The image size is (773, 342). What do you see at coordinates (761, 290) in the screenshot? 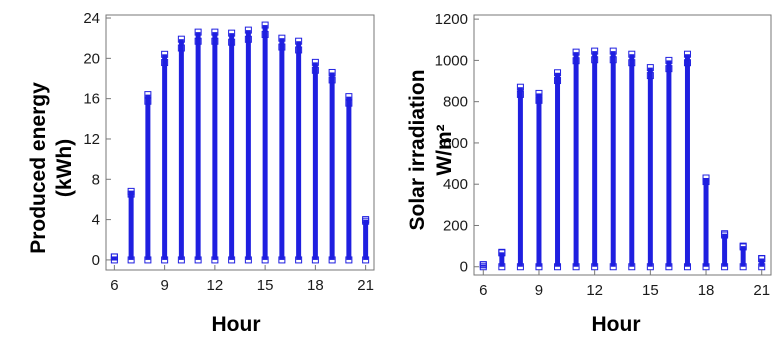
I see `x-tick-label: 21` at bounding box center [761, 290].